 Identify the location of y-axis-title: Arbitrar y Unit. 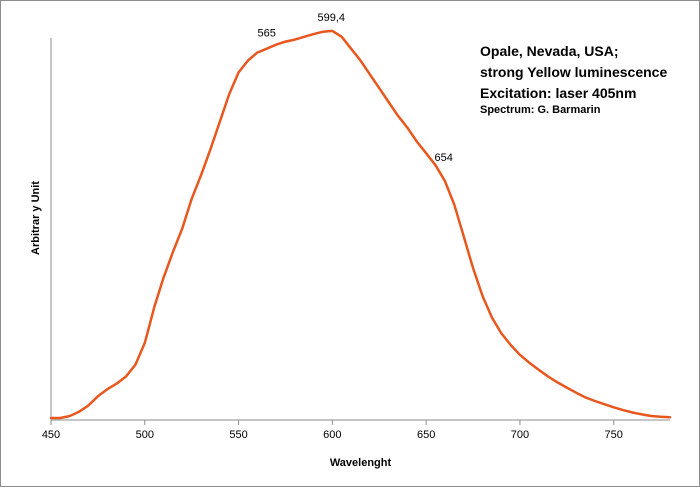
(36, 218).